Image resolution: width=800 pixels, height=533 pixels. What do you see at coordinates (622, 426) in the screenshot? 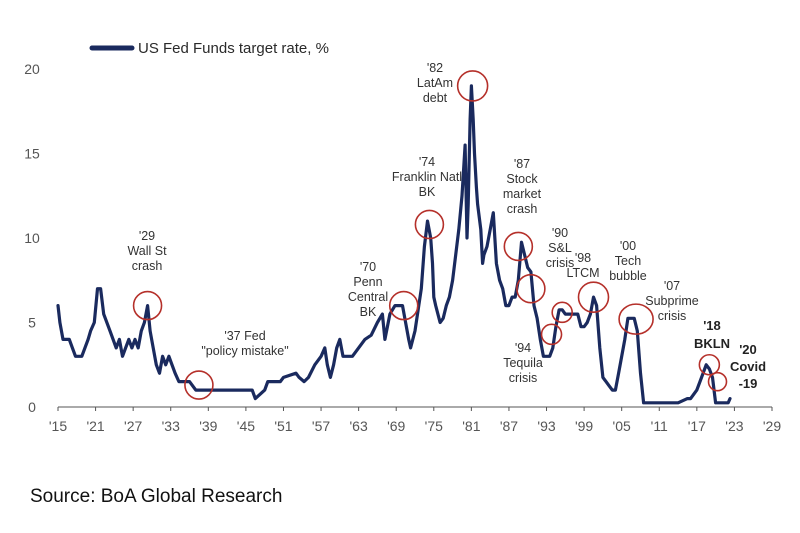
I see `x-tick-label: '05` at bounding box center [622, 426].